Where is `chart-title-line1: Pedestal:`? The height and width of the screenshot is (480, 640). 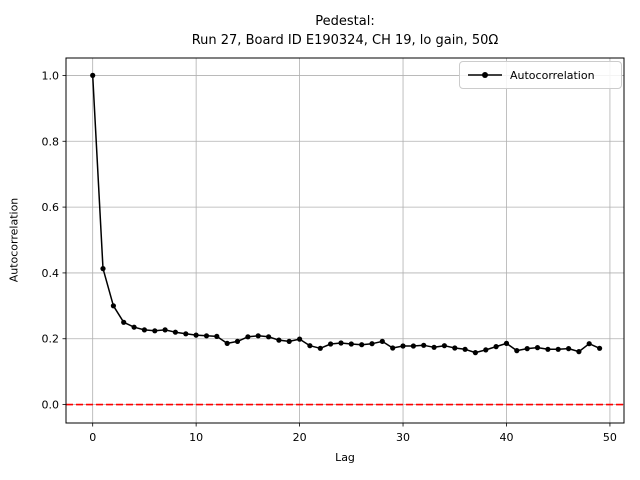
chart-title-line1: Pedestal: is located at coordinates (345, 21).